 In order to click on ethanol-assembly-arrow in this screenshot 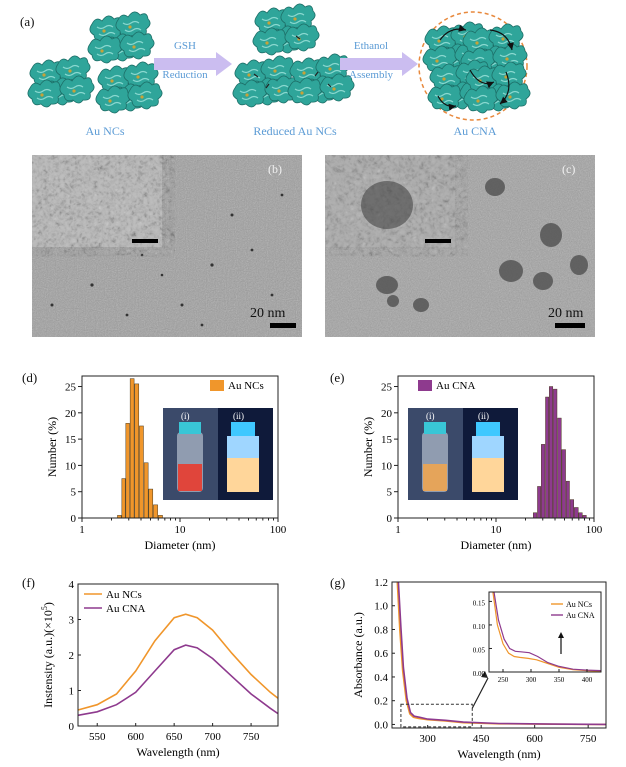, I will do `click(379, 64)`.